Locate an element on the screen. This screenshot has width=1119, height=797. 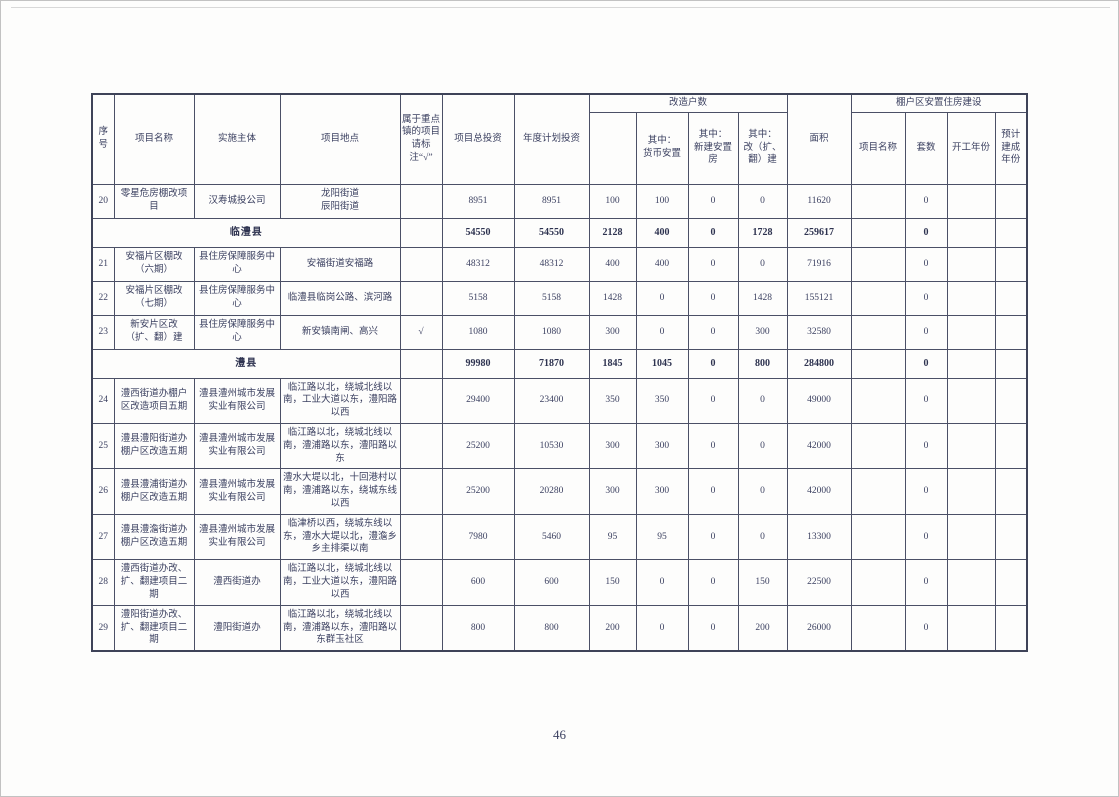
cell-total-investment: 5158 is located at coordinates (478, 298).